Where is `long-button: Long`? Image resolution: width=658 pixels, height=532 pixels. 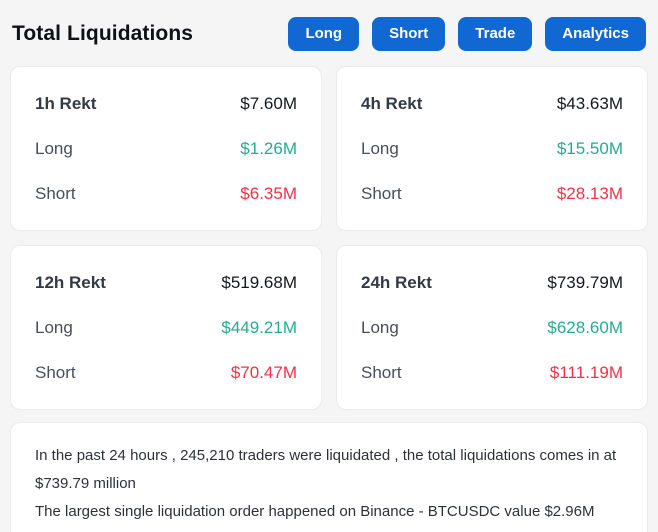 long-button: Long is located at coordinates (324, 34).